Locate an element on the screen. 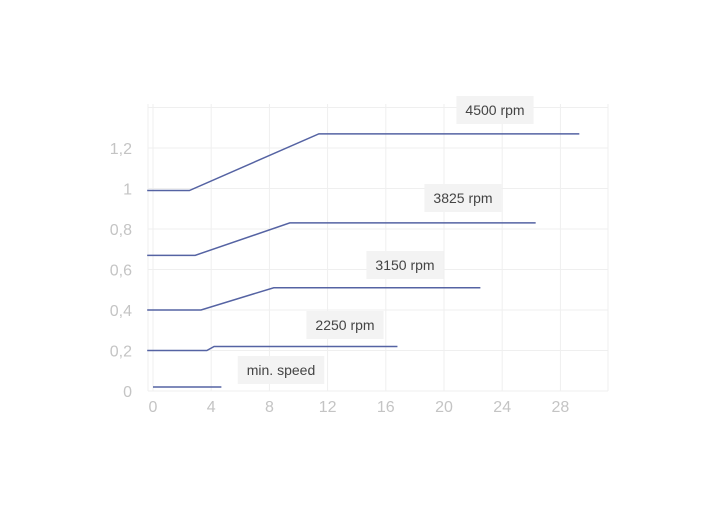 The height and width of the screenshot is (507, 716). series-label-text: 3150 rpm is located at coordinates (404, 265).